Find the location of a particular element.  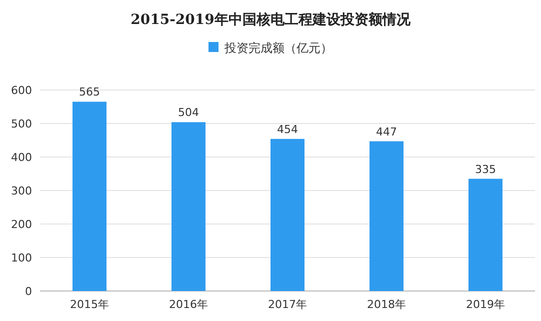

y-tick-label: 600 is located at coordinates (21, 90).